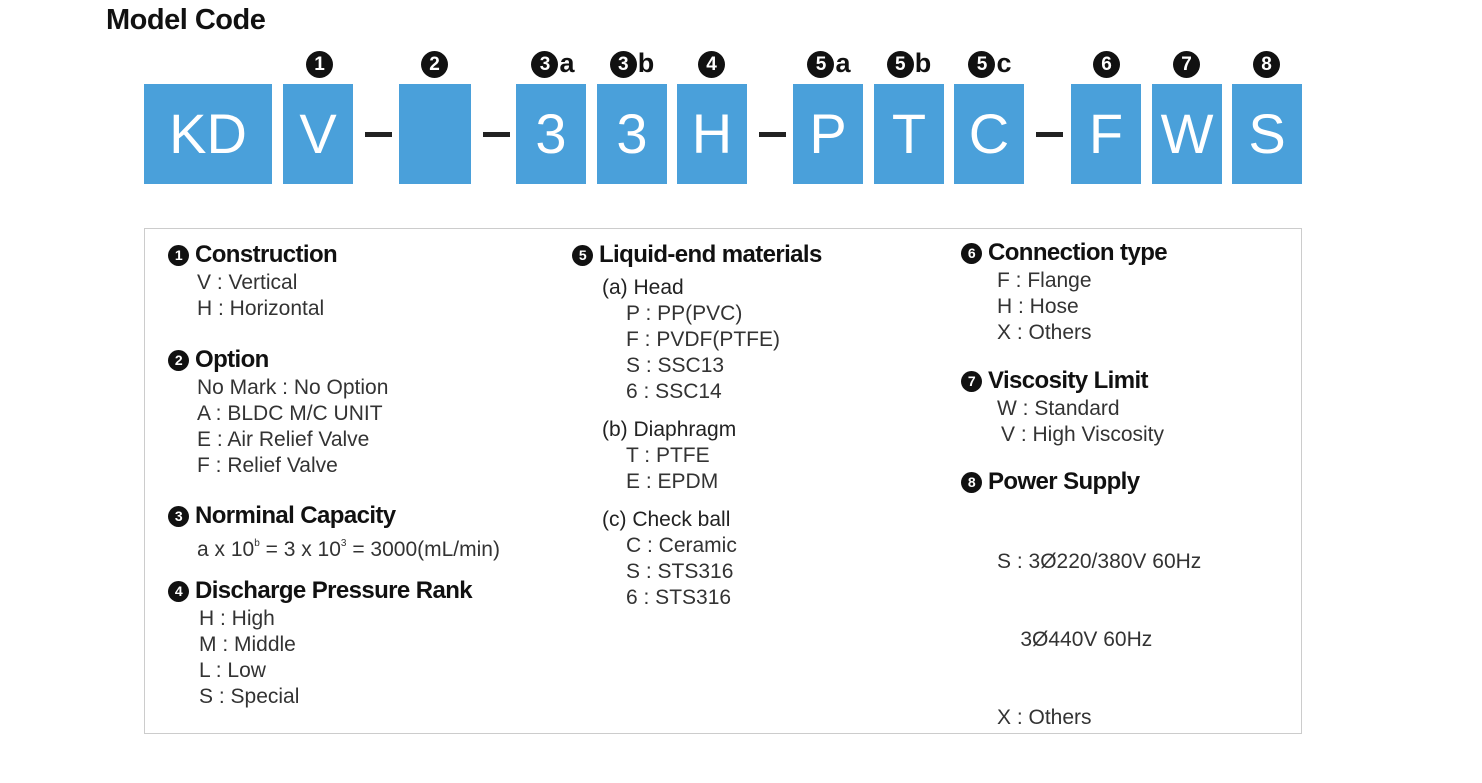 The width and height of the screenshot is (1482, 783). What do you see at coordinates (971, 381) in the screenshot?
I see `number-icon: 7` at bounding box center [971, 381].